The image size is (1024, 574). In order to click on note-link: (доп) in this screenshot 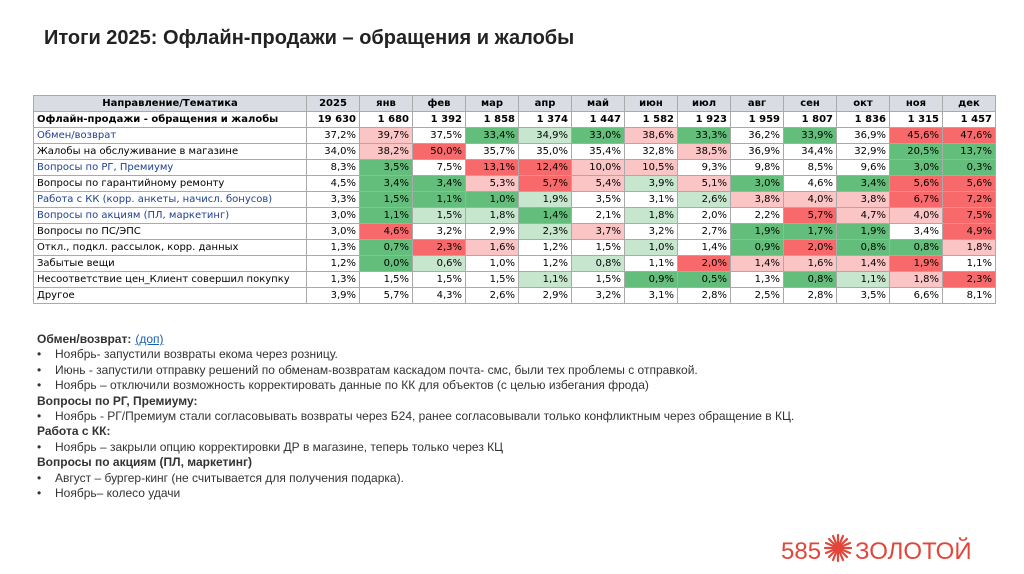, I will do `click(149, 339)`.